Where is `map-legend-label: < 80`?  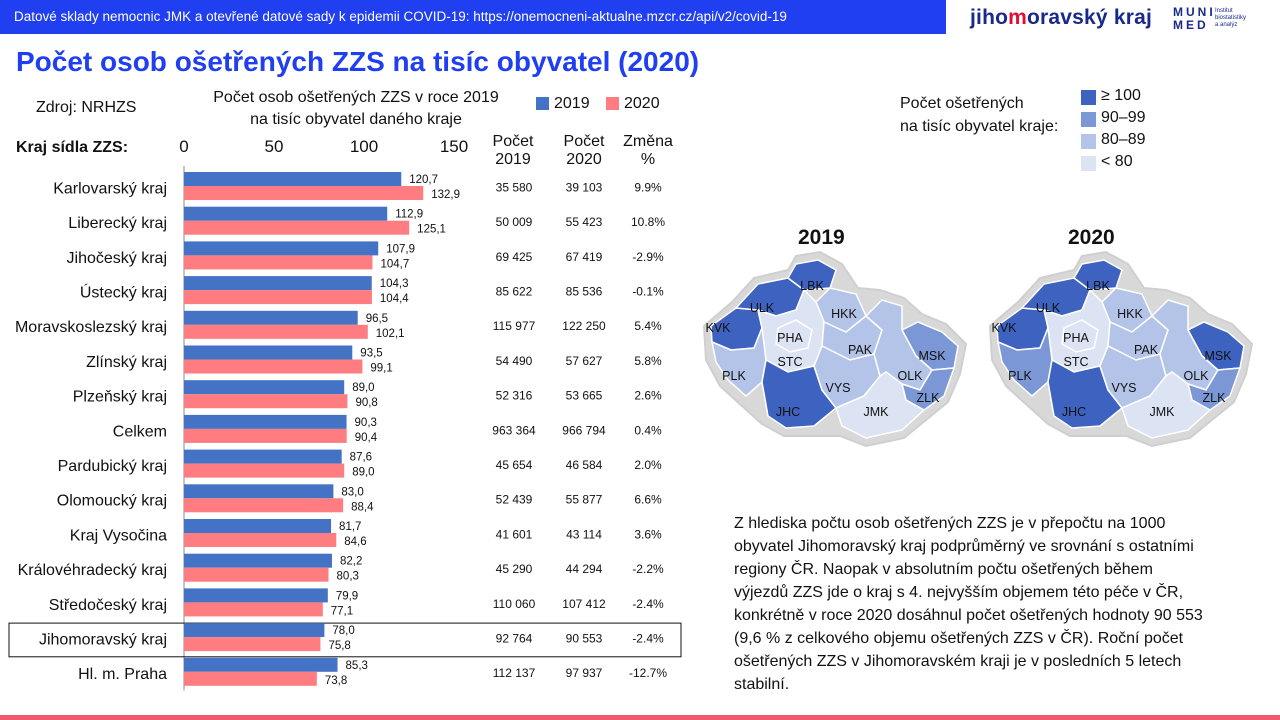 map-legend-label: < 80 is located at coordinates (1117, 161).